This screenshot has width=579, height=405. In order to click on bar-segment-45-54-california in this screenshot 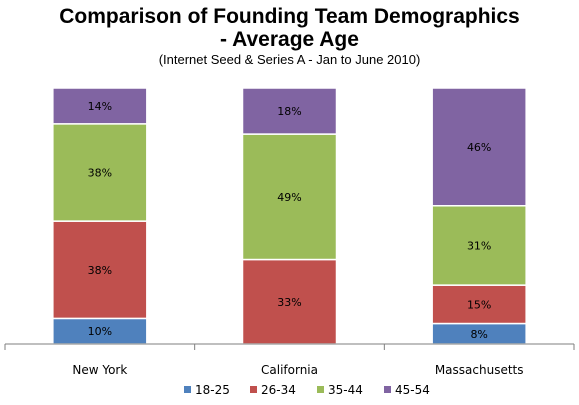, I will do `click(289, 111)`.